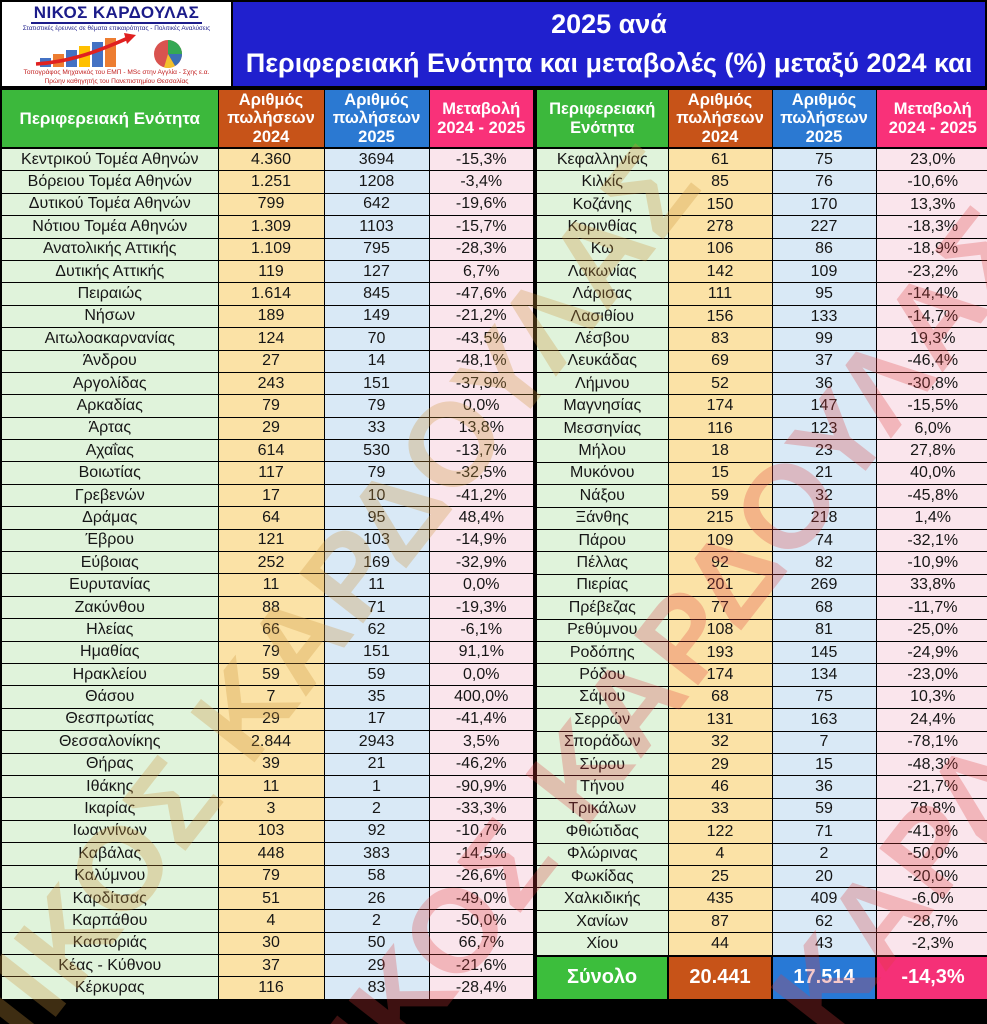  I want to click on region-cell: Βοιωτίας, so click(109, 473).